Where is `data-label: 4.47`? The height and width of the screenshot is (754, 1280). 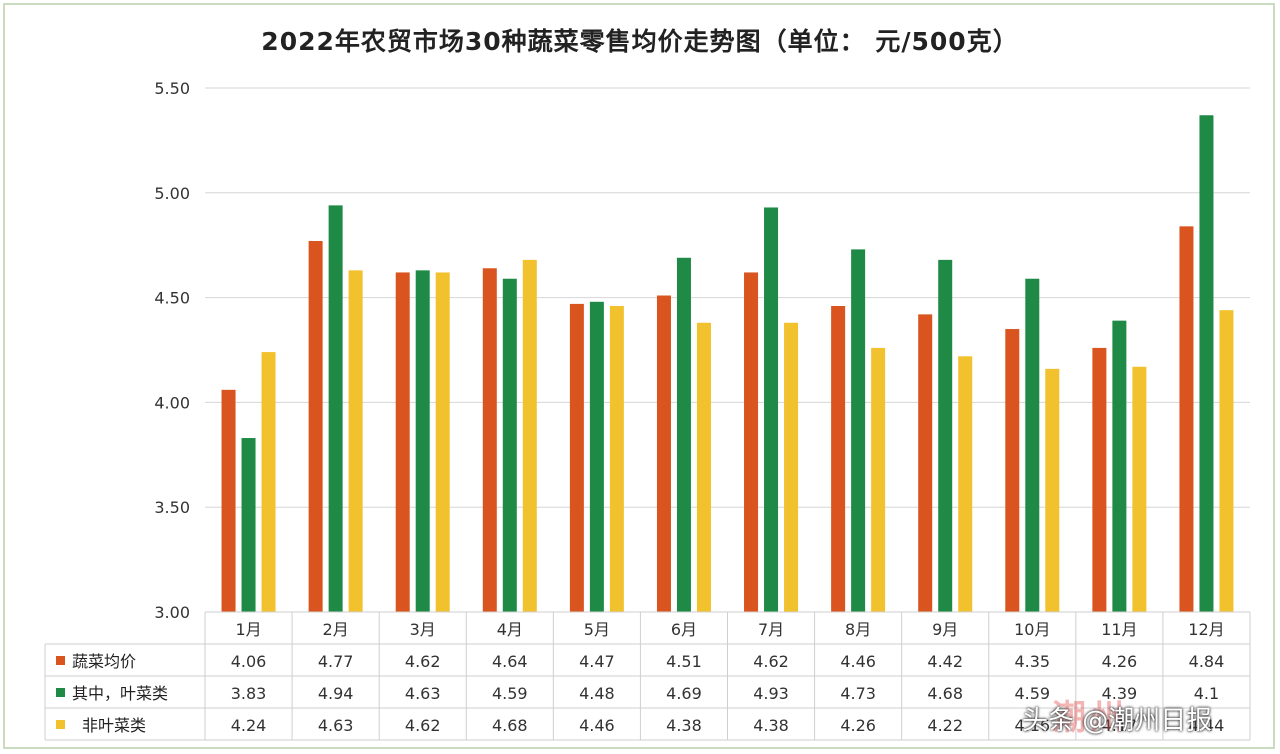 data-label: 4.47 is located at coordinates (597, 661).